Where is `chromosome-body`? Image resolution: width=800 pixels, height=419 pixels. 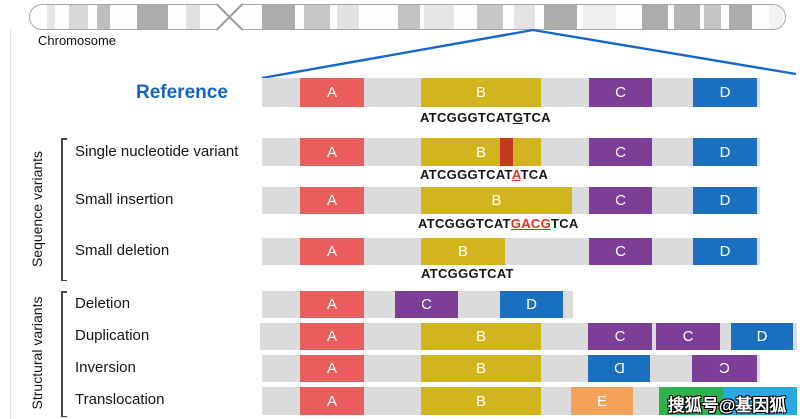 chromosome-body is located at coordinates (407, 17).